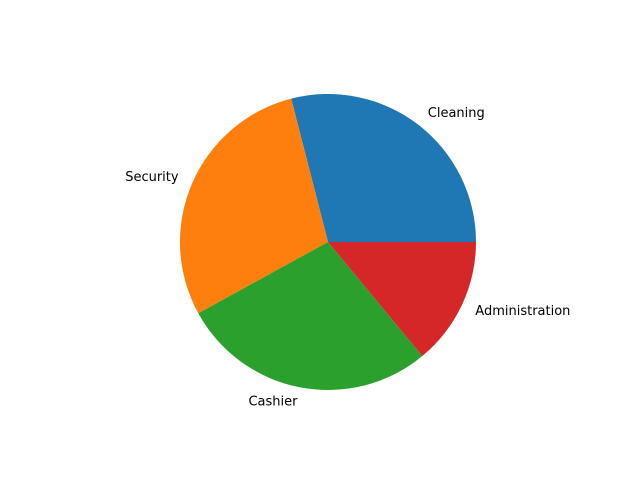 Image resolution: width=640 pixels, height=480 pixels. I want to click on pie-label-security: Security, so click(152, 177).